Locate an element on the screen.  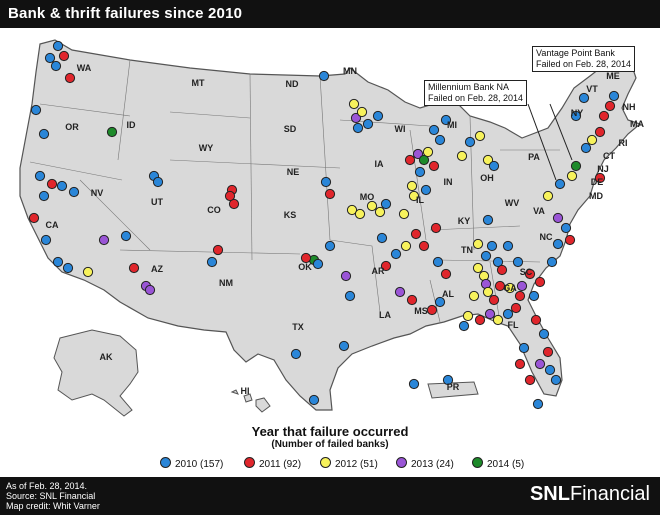
state-label-sc: SC is located at coordinates (526, 272).